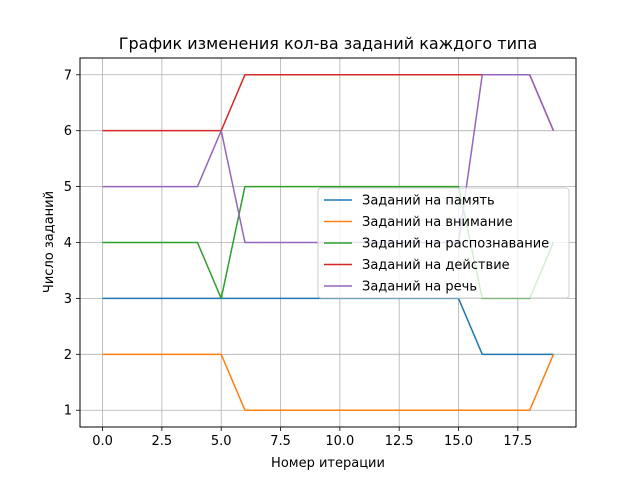  What do you see at coordinates (437, 222) in the screenshot?
I see `legend-label: Заданий на внимание` at bounding box center [437, 222].